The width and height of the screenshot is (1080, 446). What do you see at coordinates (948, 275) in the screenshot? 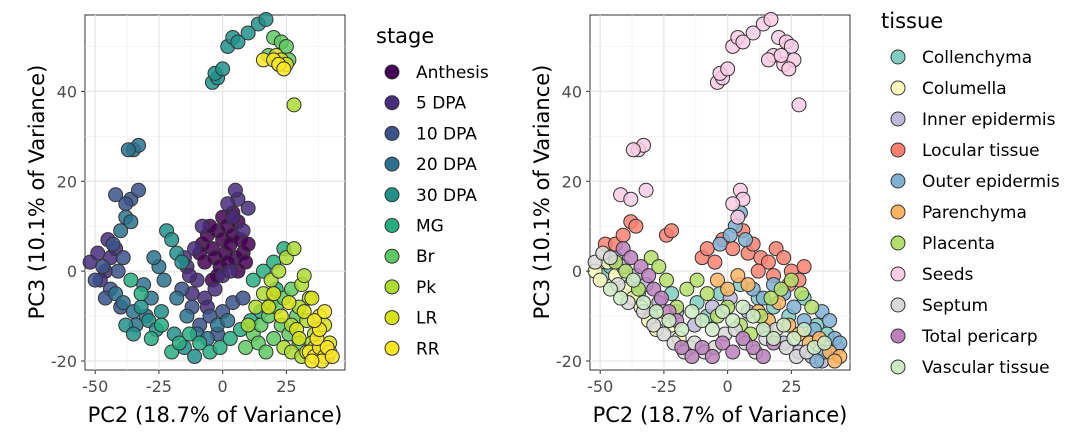
I see `legend-label: Seeds` at bounding box center [948, 275].